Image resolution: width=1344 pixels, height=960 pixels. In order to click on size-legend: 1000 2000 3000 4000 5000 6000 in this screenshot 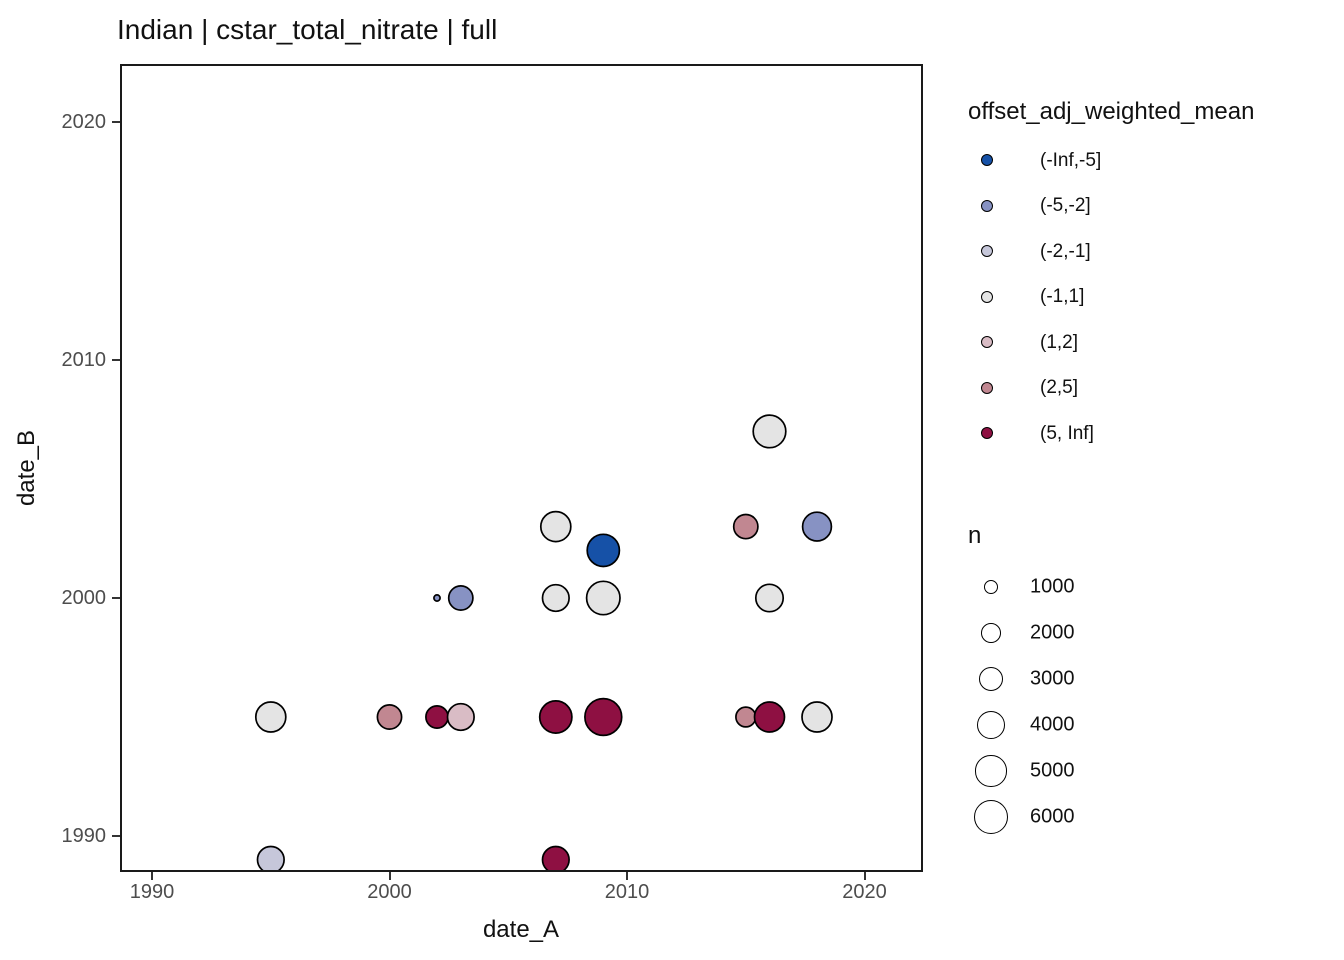, I will do `click(1148, 702)`.